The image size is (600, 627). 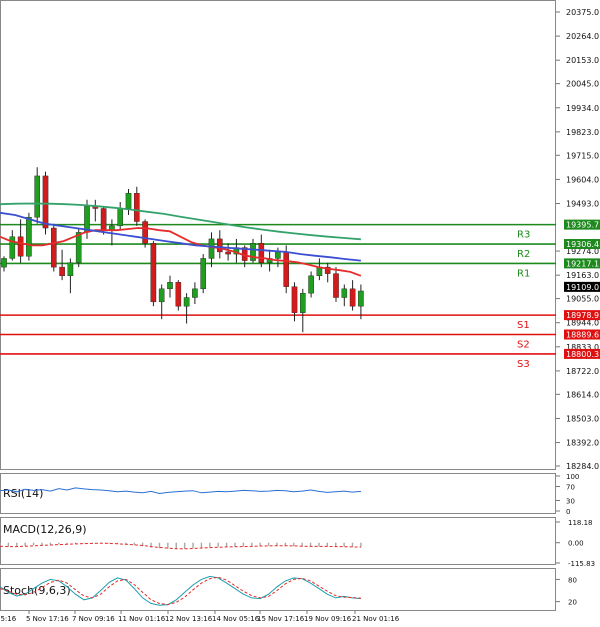 What do you see at coordinates (523, 325) in the screenshot?
I see `level-name-s1: S1` at bounding box center [523, 325].